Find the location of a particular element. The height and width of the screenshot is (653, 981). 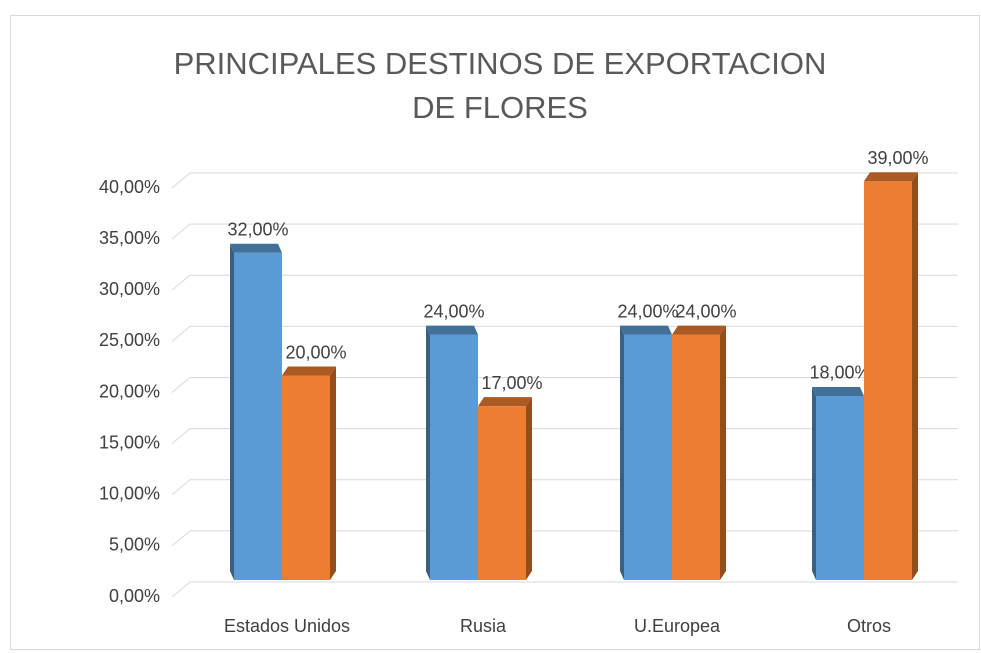

y-tick-label: 40,00% is located at coordinates (129, 187).